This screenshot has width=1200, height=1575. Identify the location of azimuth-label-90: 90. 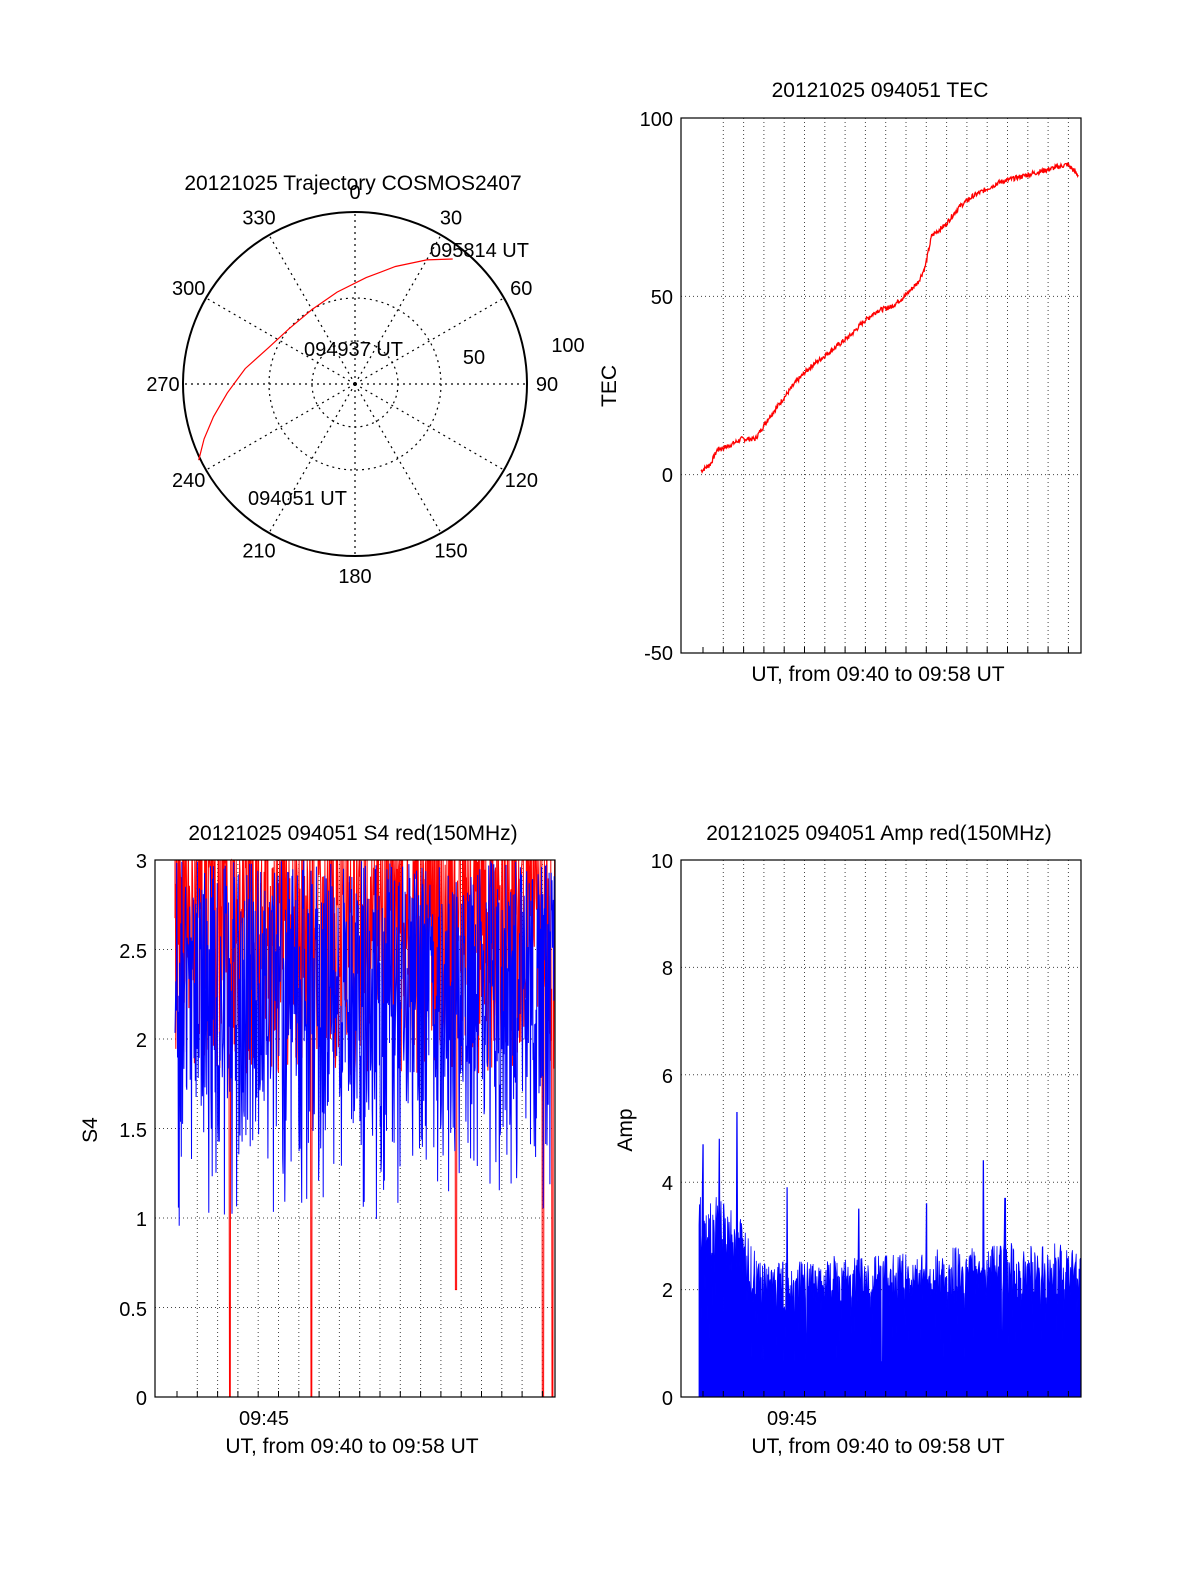
(547, 385).